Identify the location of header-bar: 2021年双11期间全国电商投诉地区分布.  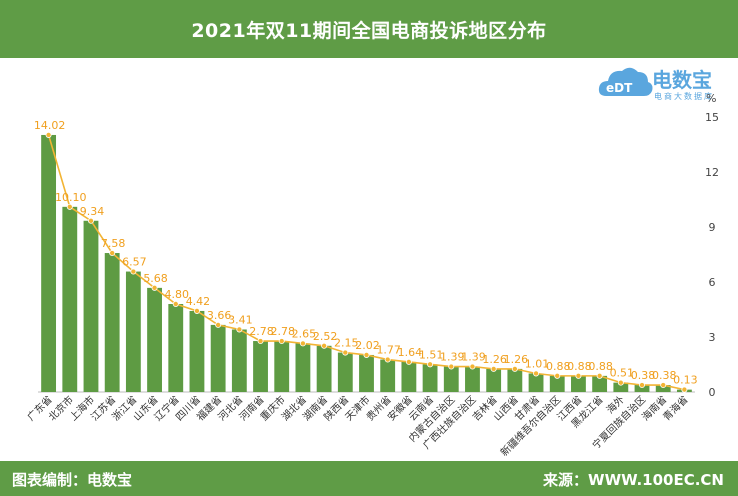
(369, 29).